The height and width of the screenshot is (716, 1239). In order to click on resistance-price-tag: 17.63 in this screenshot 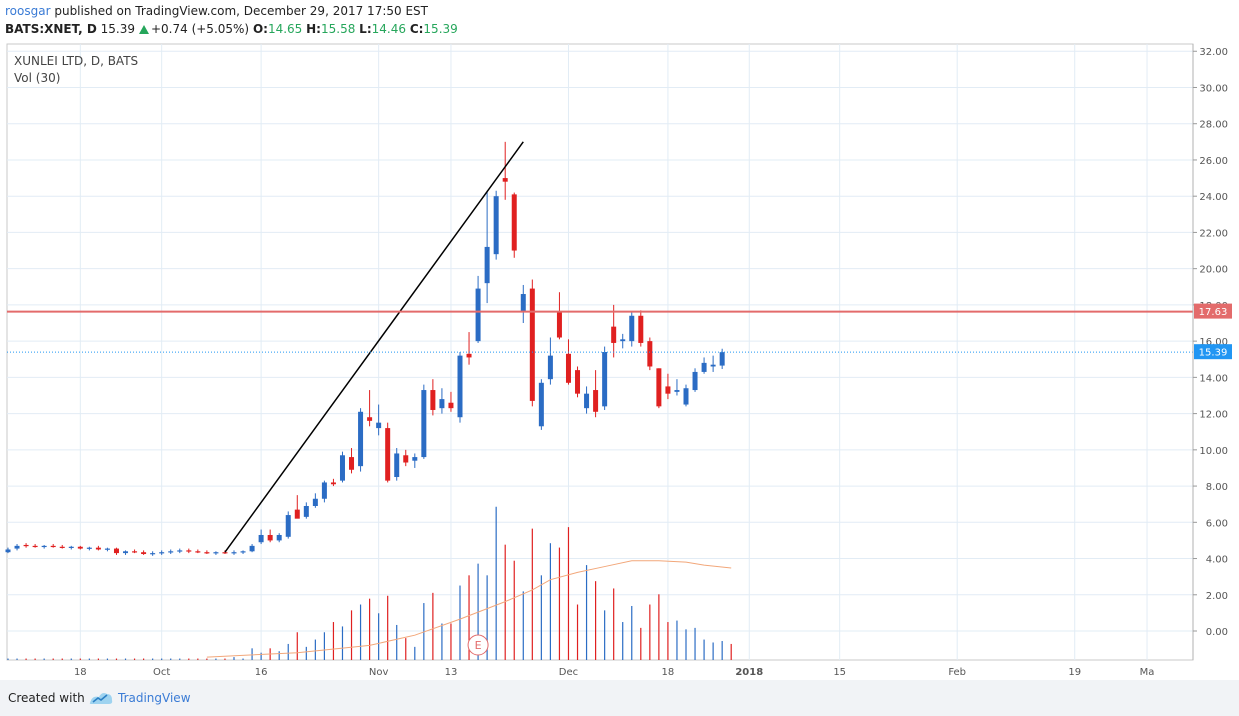, I will do `click(1213, 311)`.